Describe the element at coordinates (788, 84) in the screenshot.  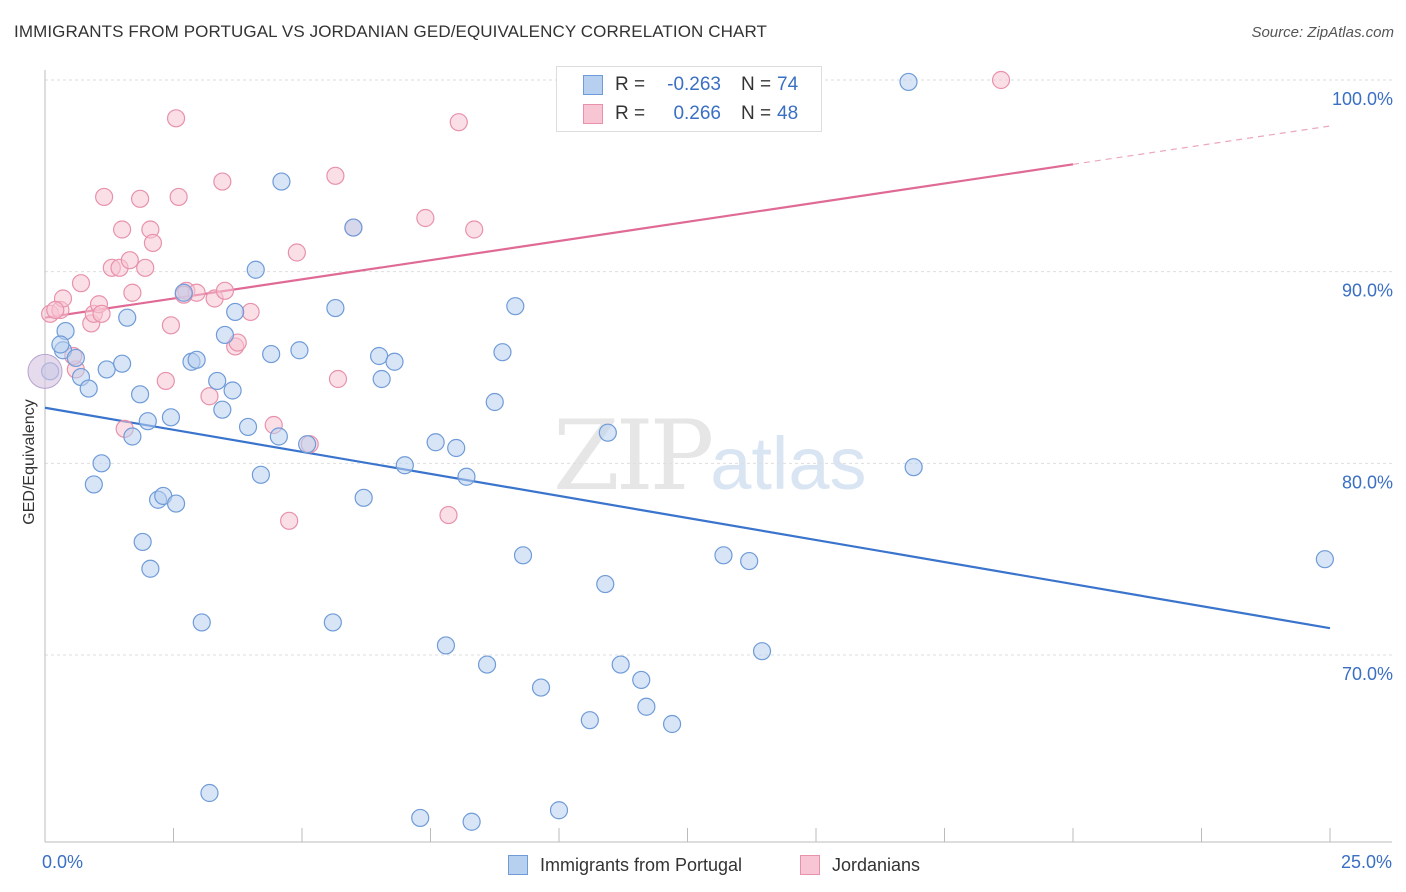
I see `n-value: 74` at that location.